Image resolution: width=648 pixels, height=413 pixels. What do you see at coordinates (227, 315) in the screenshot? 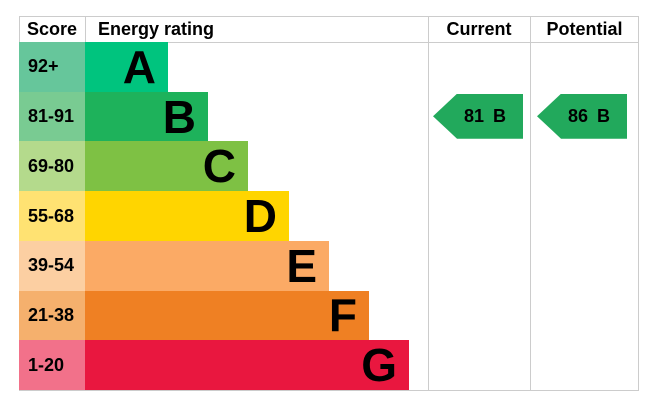
I see `rating-bar: F` at bounding box center [227, 315].